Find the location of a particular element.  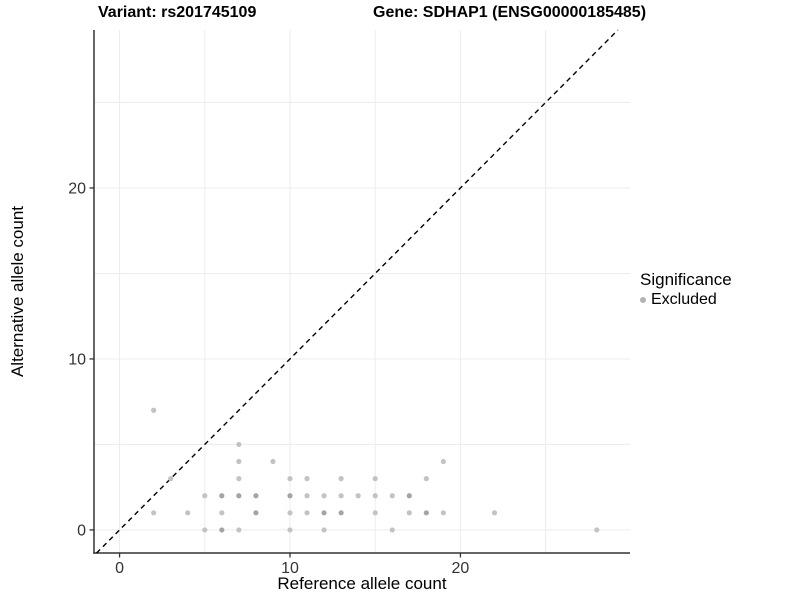

x-axis-title: Reference allele count is located at coordinates (362, 583).